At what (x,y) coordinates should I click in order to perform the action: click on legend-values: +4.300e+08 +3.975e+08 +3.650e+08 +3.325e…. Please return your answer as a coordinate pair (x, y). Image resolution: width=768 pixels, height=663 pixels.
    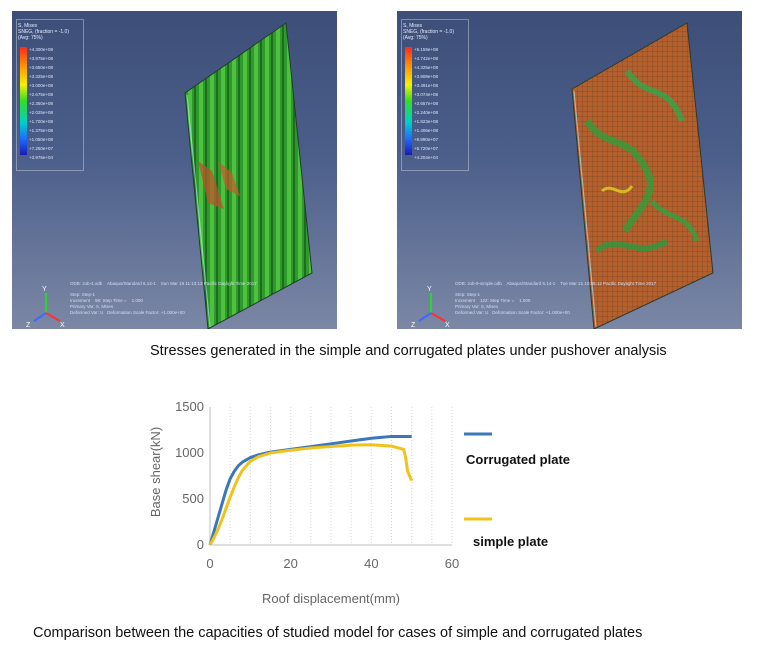
    Looking at the image, I should click on (41, 103).